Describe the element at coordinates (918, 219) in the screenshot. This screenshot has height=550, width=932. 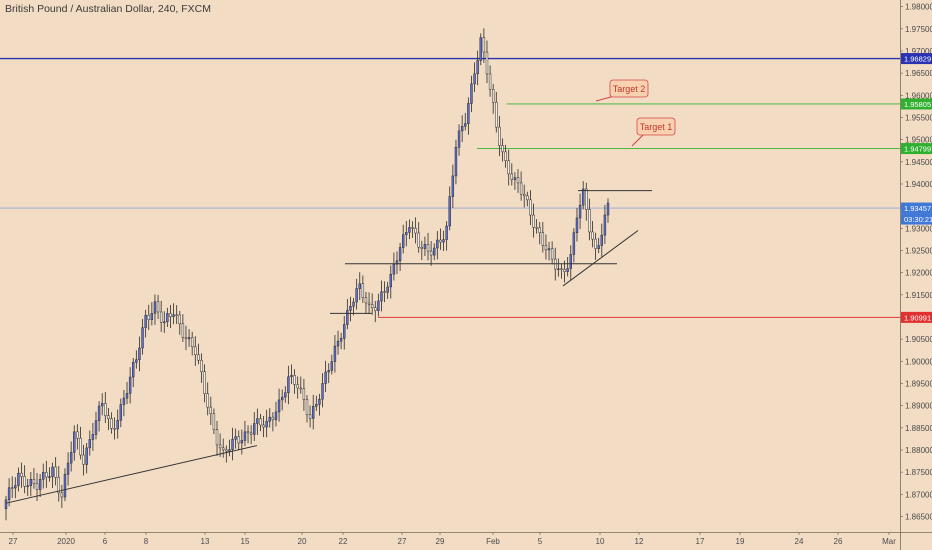
I see `countdown-label: 03:30:21` at that location.